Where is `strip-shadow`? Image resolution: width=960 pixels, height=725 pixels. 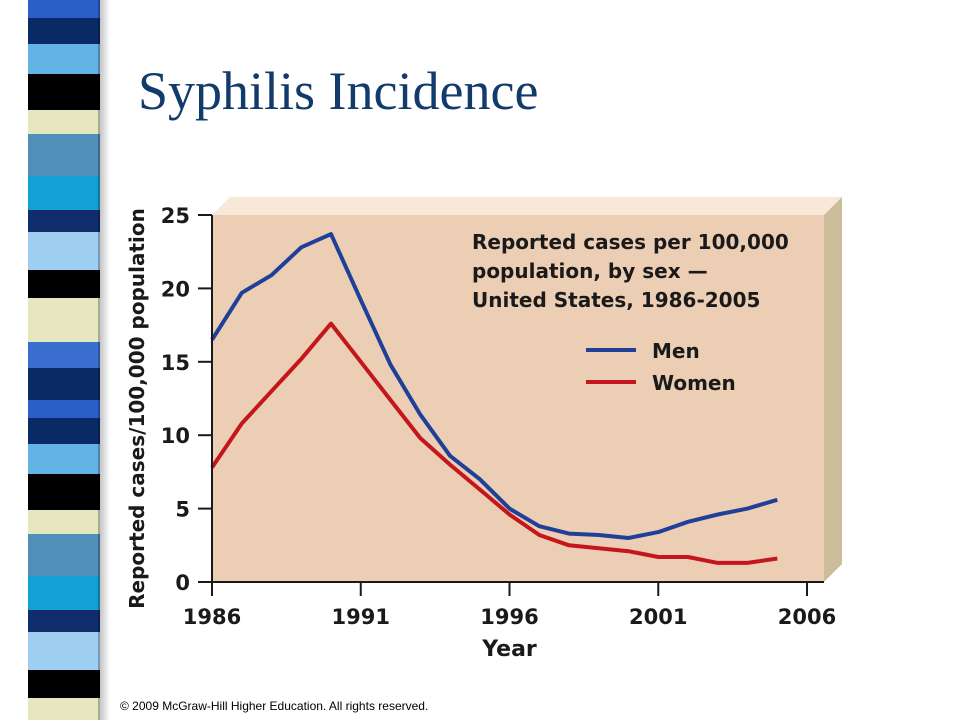 strip-shadow is located at coordinates (104, 360).